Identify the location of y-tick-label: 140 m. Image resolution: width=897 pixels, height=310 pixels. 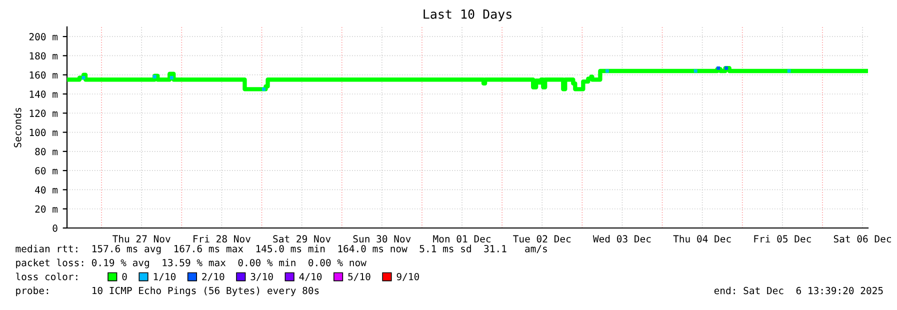
(44, 94).